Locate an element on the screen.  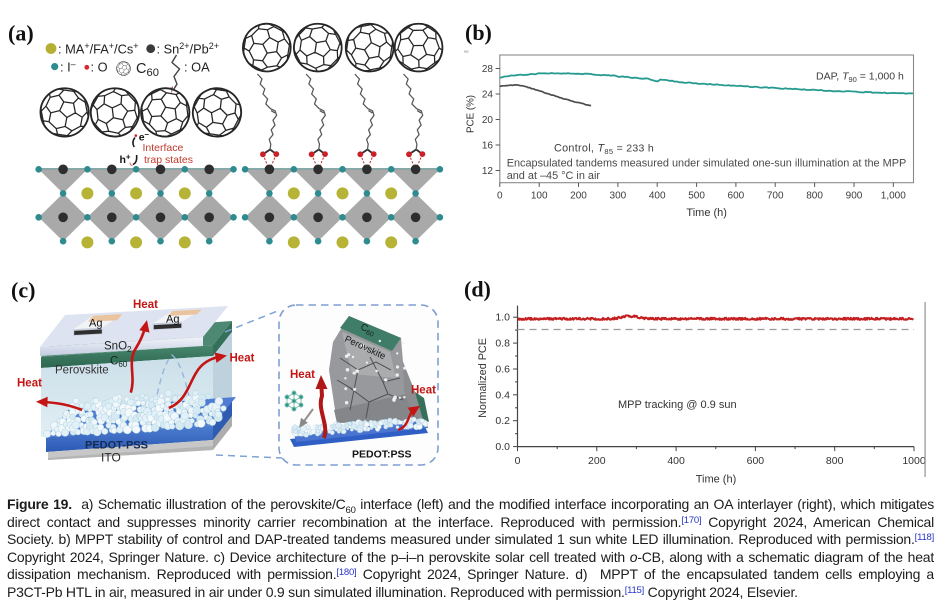
svg-text: PEDOT:PSS is located at coordinates (382, 455).